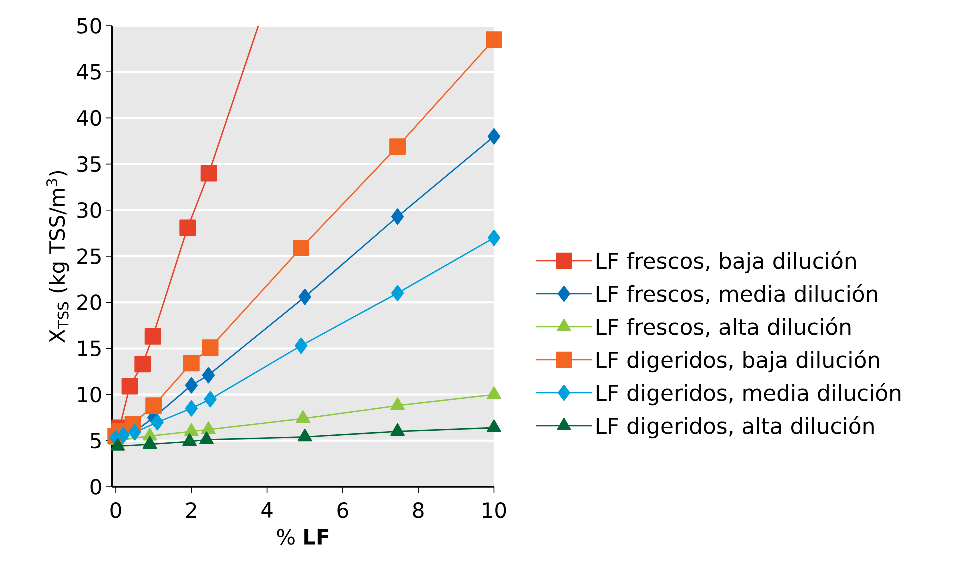 The height and width of the screenshot is (581, 971). What do you see at coordinates (738, 361) in the screenshot?
I see `legend-label: LF digeridos, baja dilución` at bounding box center [738, 361].